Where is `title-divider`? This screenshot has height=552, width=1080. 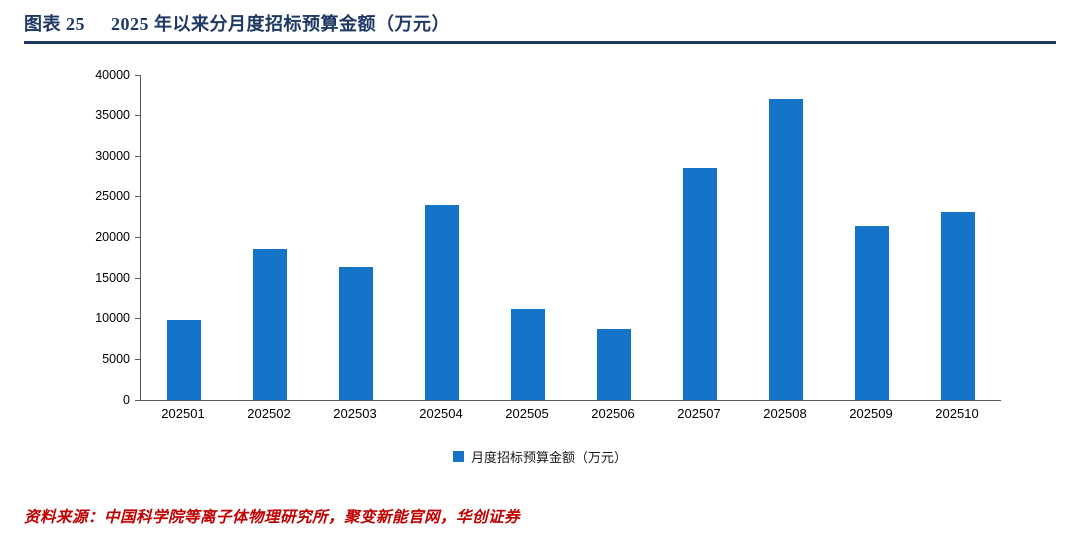
title-divider is located at coordinates (540, 42).